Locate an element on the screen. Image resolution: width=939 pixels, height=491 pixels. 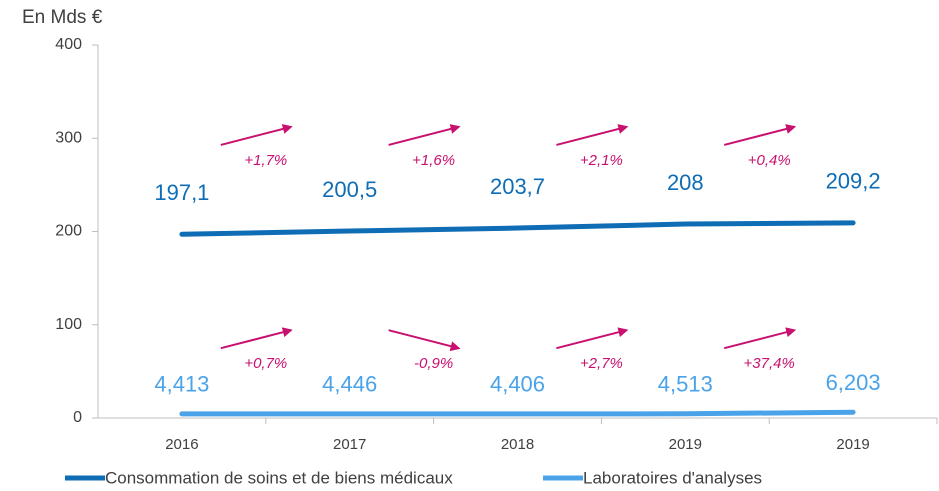
y-tick-label: 400 is located at coordinates (68, 44).